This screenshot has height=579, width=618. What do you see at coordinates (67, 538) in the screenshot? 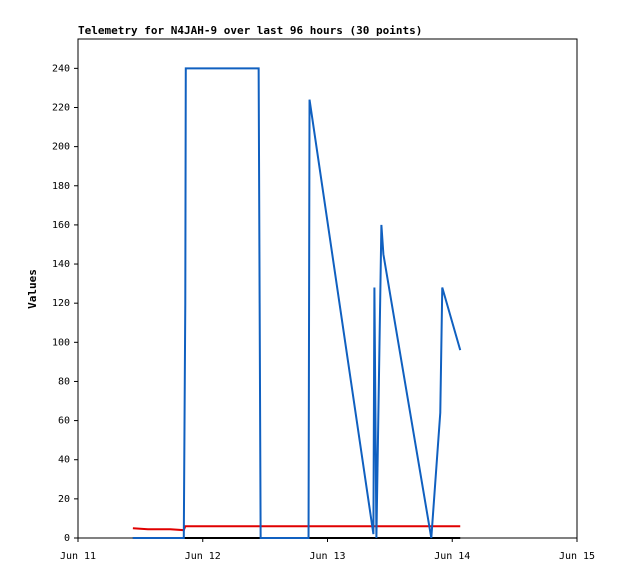
I see `y-tick-label: 0` at bounding box center [67, 538].